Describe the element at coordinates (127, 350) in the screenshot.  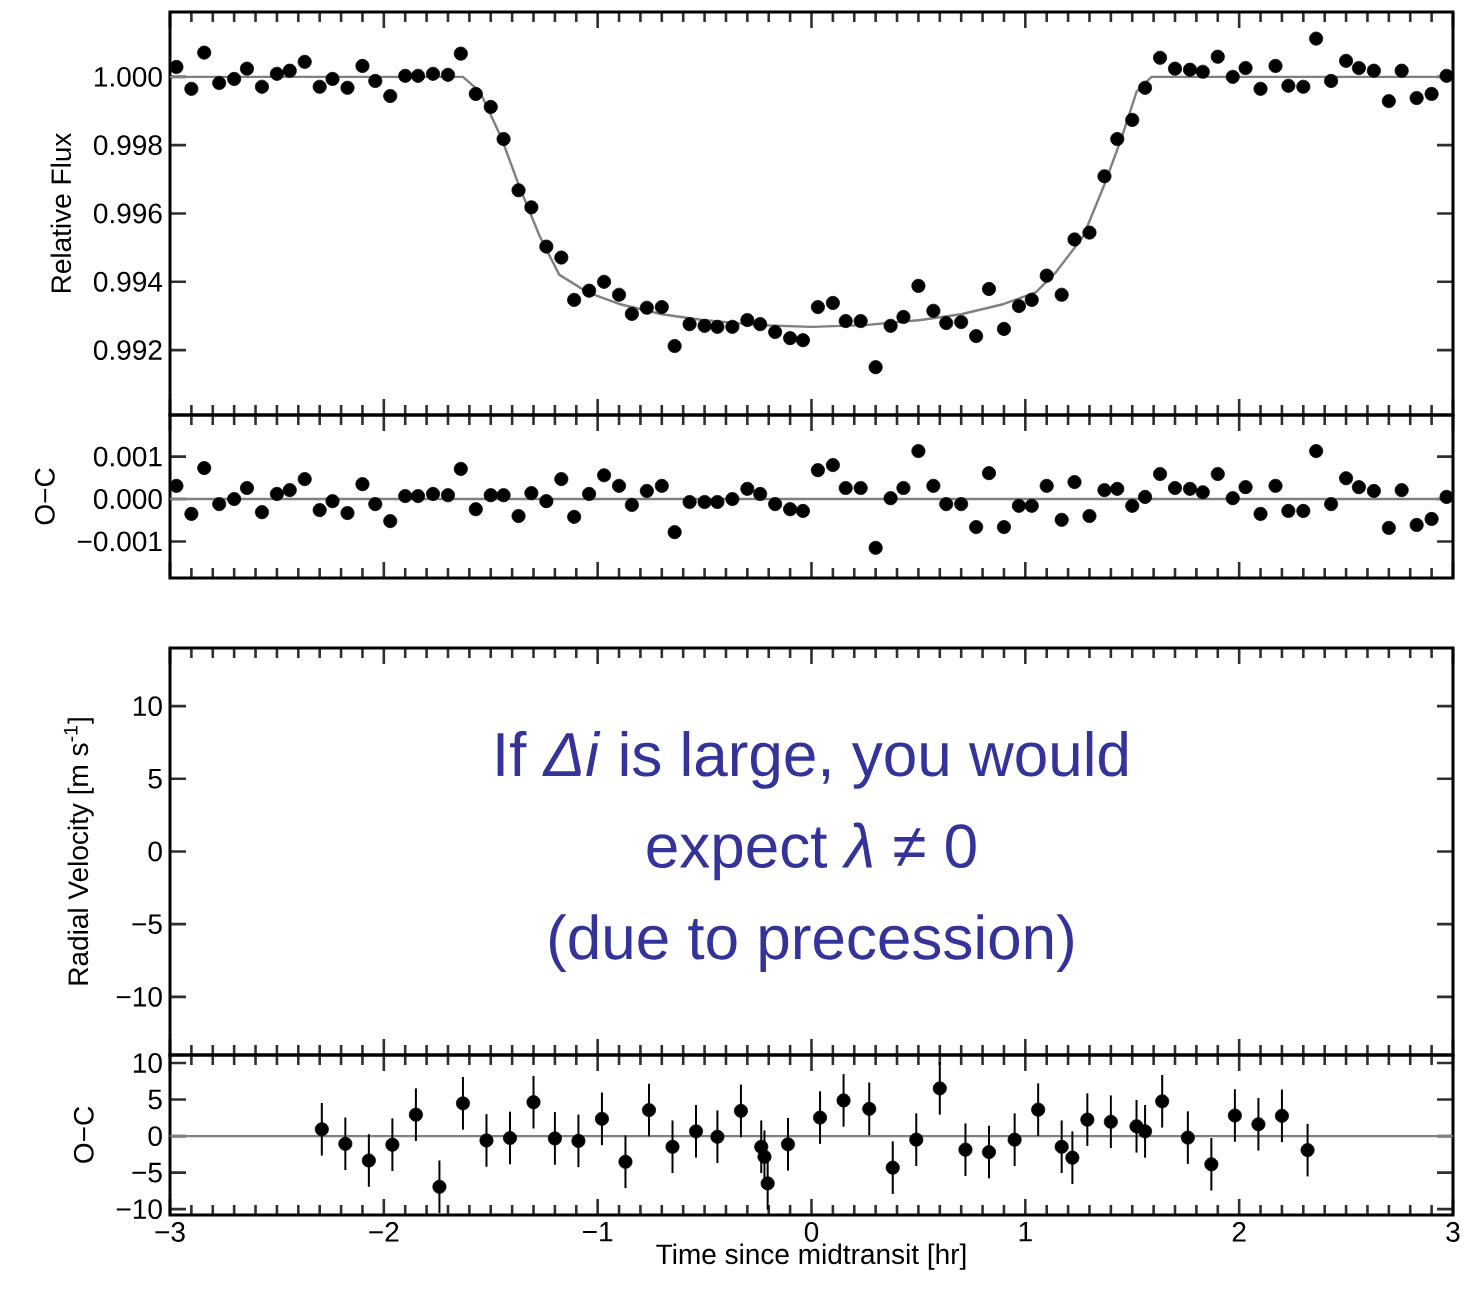
I see `y-tick-label: 0.992` at that location.